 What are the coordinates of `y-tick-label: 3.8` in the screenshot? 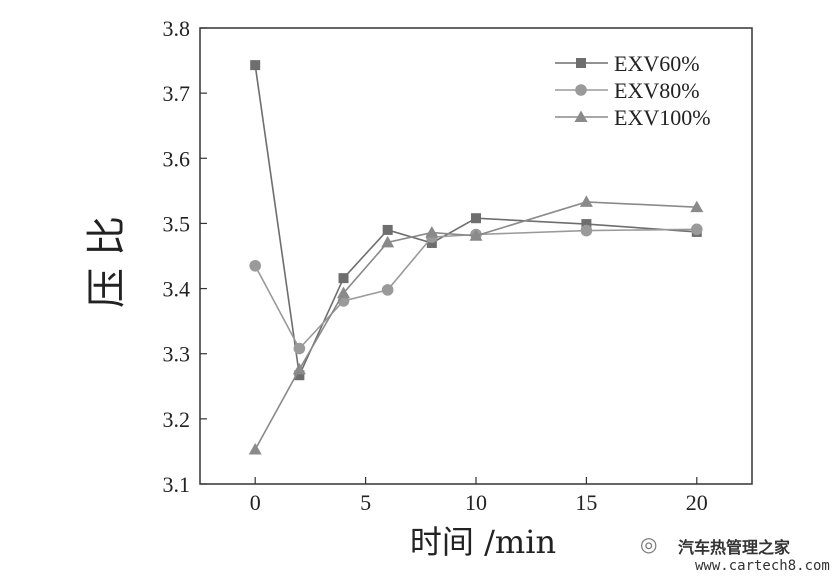 It's located at (177, 28).